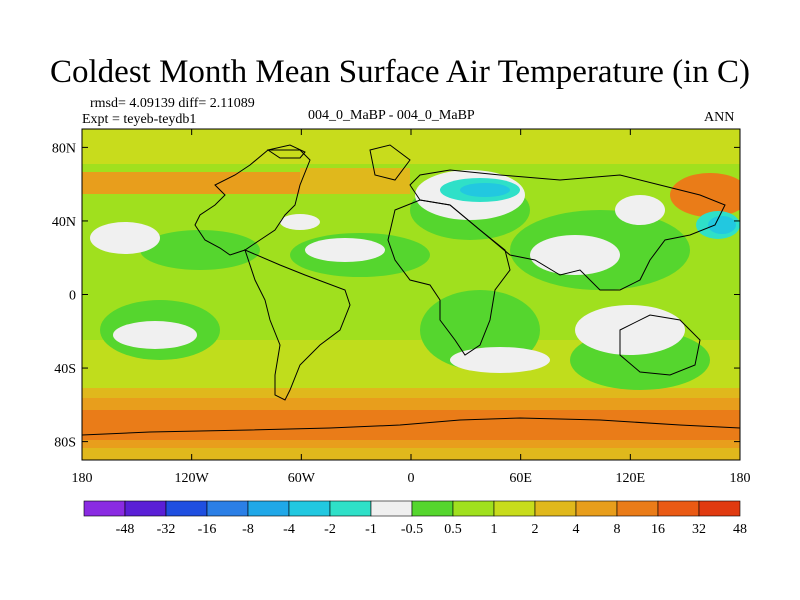 Image resolution: width=800 pixels, height=600 pixels. Describe the element at coordinates (289, 529) in the screenshot. I see `colorbar-label: -4` at that location.